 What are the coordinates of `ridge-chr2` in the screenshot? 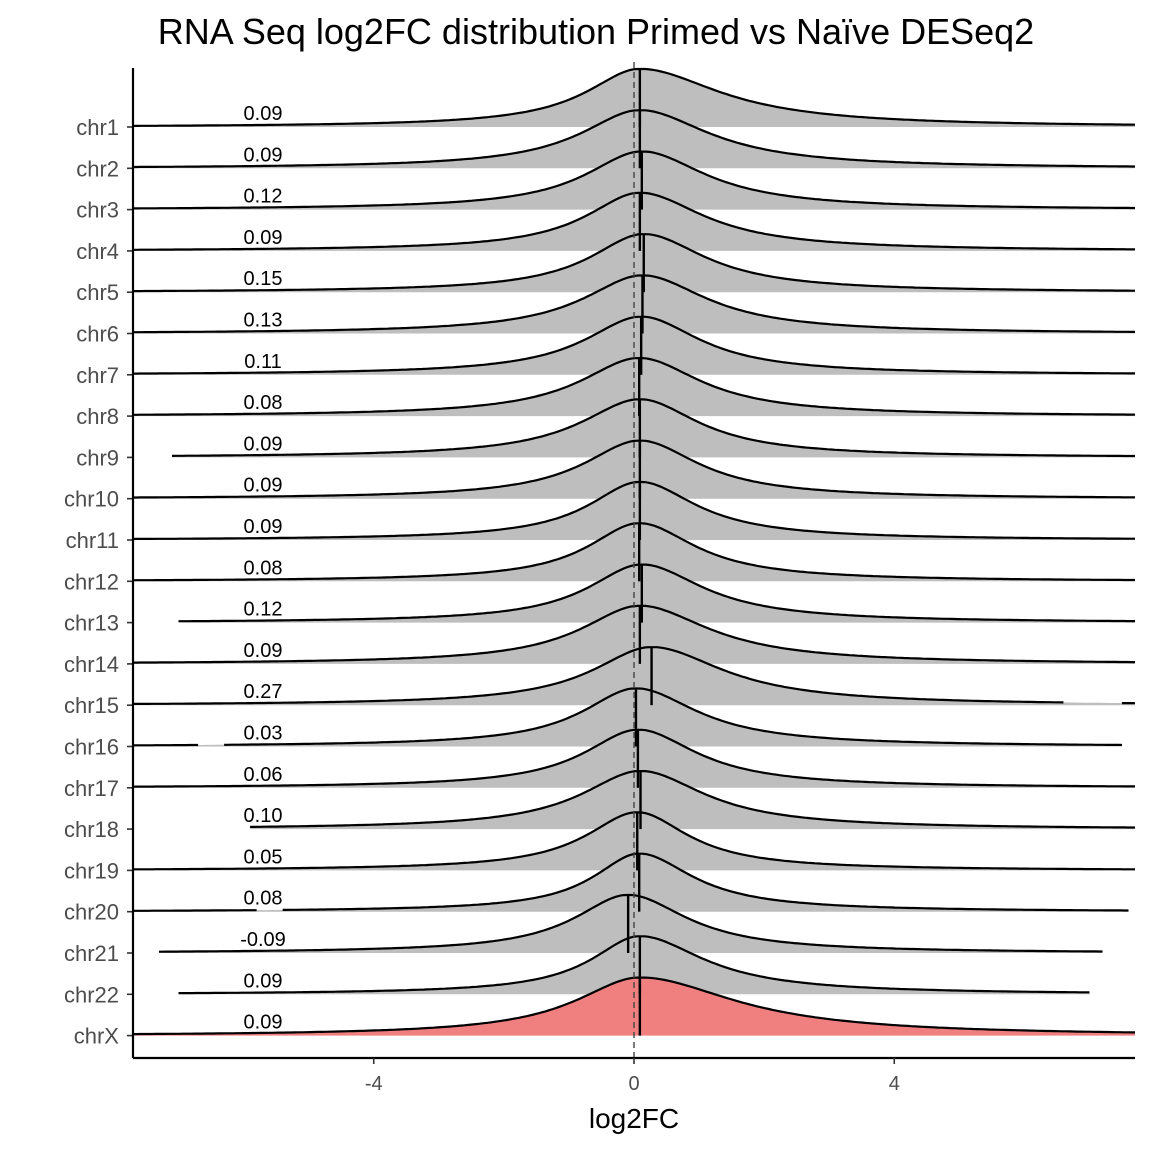 It's located at (634, 139).